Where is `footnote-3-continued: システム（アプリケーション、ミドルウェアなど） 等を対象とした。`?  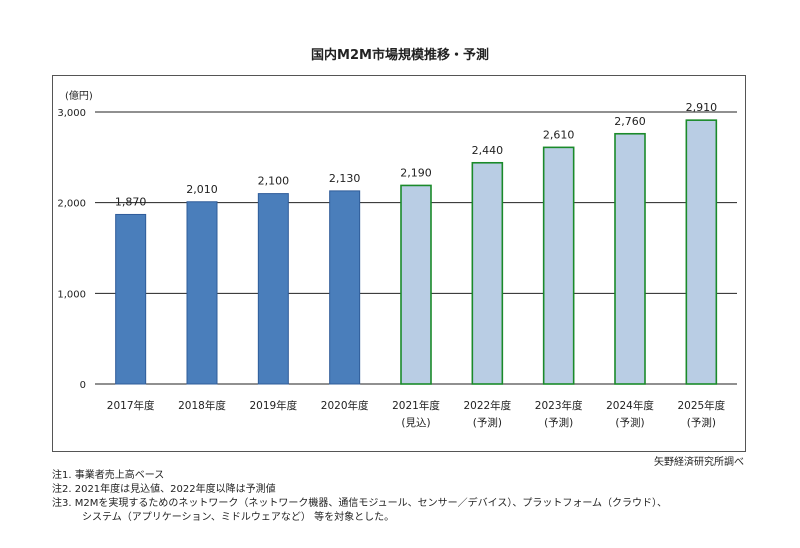
footnote-3-continued: システム（アプリケーション、ミドルウェアなど） 等を対象とした。 is located at coordinates (238, 517).